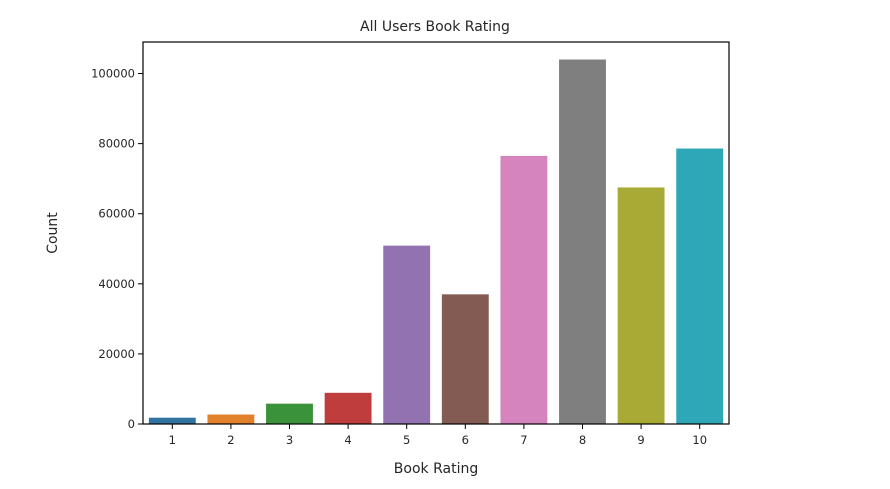 This screenshot has height=489, width=890. I want to click on y-tick-label: 60000, so click(116, 214).